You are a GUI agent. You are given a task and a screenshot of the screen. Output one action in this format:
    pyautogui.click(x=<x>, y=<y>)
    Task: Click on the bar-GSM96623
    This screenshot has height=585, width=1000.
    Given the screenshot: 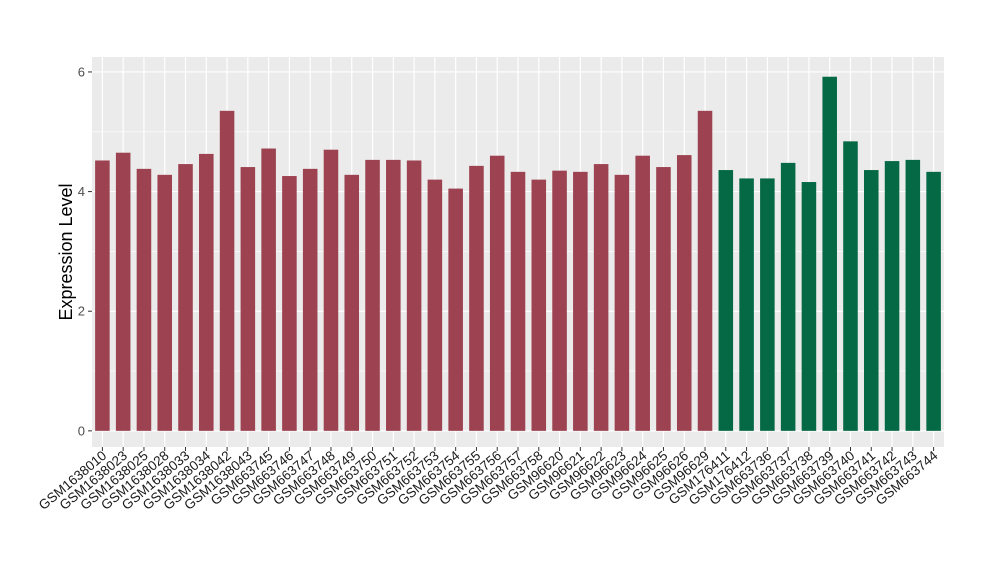 What is the action you would take?
    pyautogui.click(x=622, y=302)
    